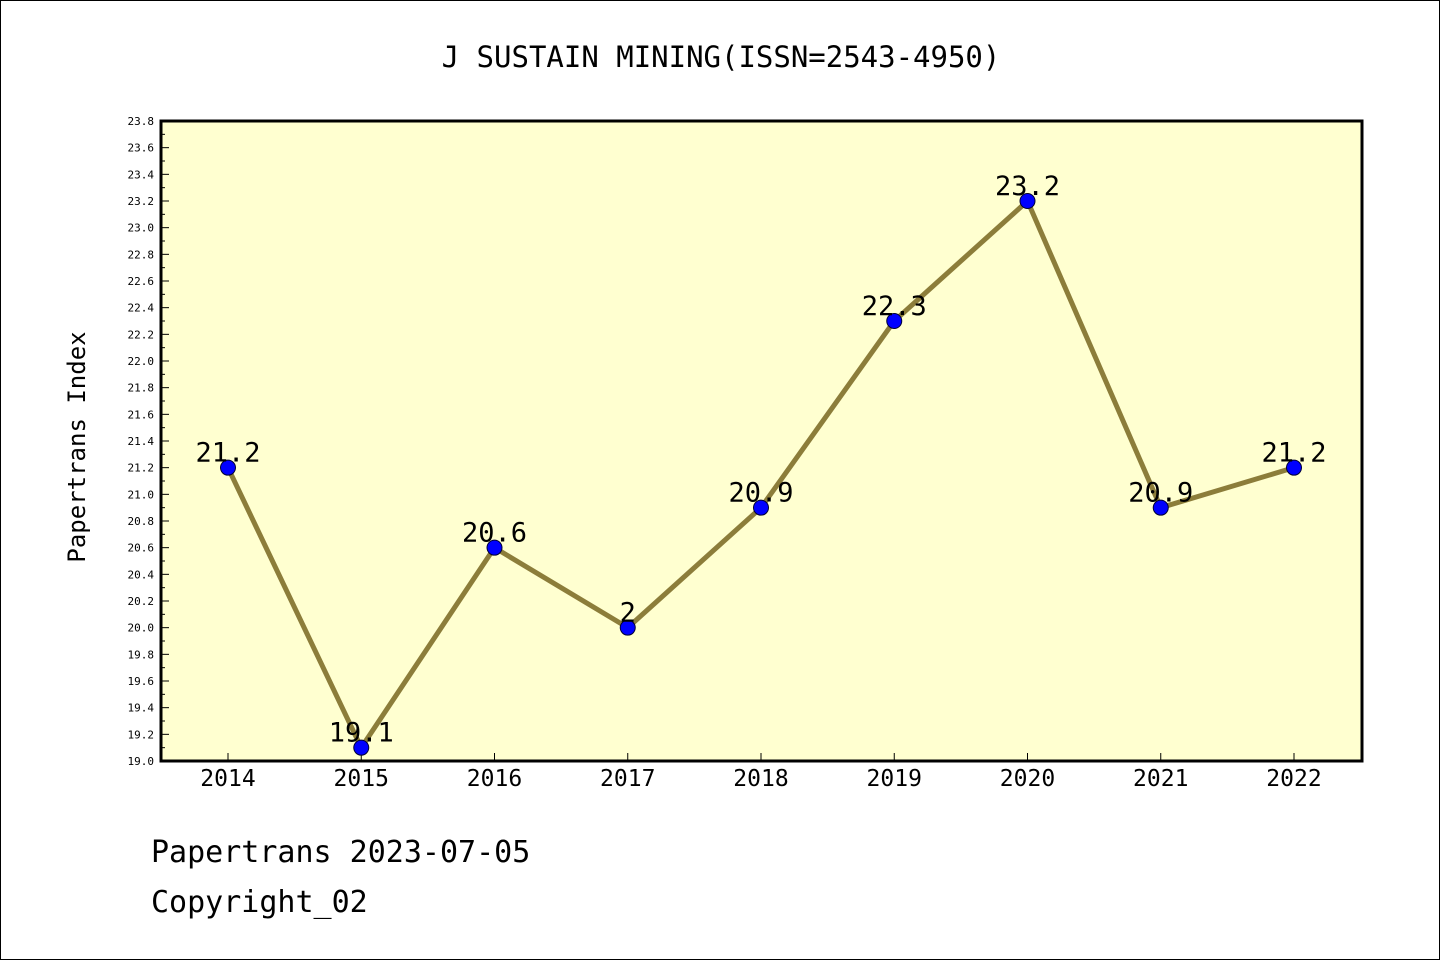  I want to click on x-tick-label: 2020, so click(1027, 779).